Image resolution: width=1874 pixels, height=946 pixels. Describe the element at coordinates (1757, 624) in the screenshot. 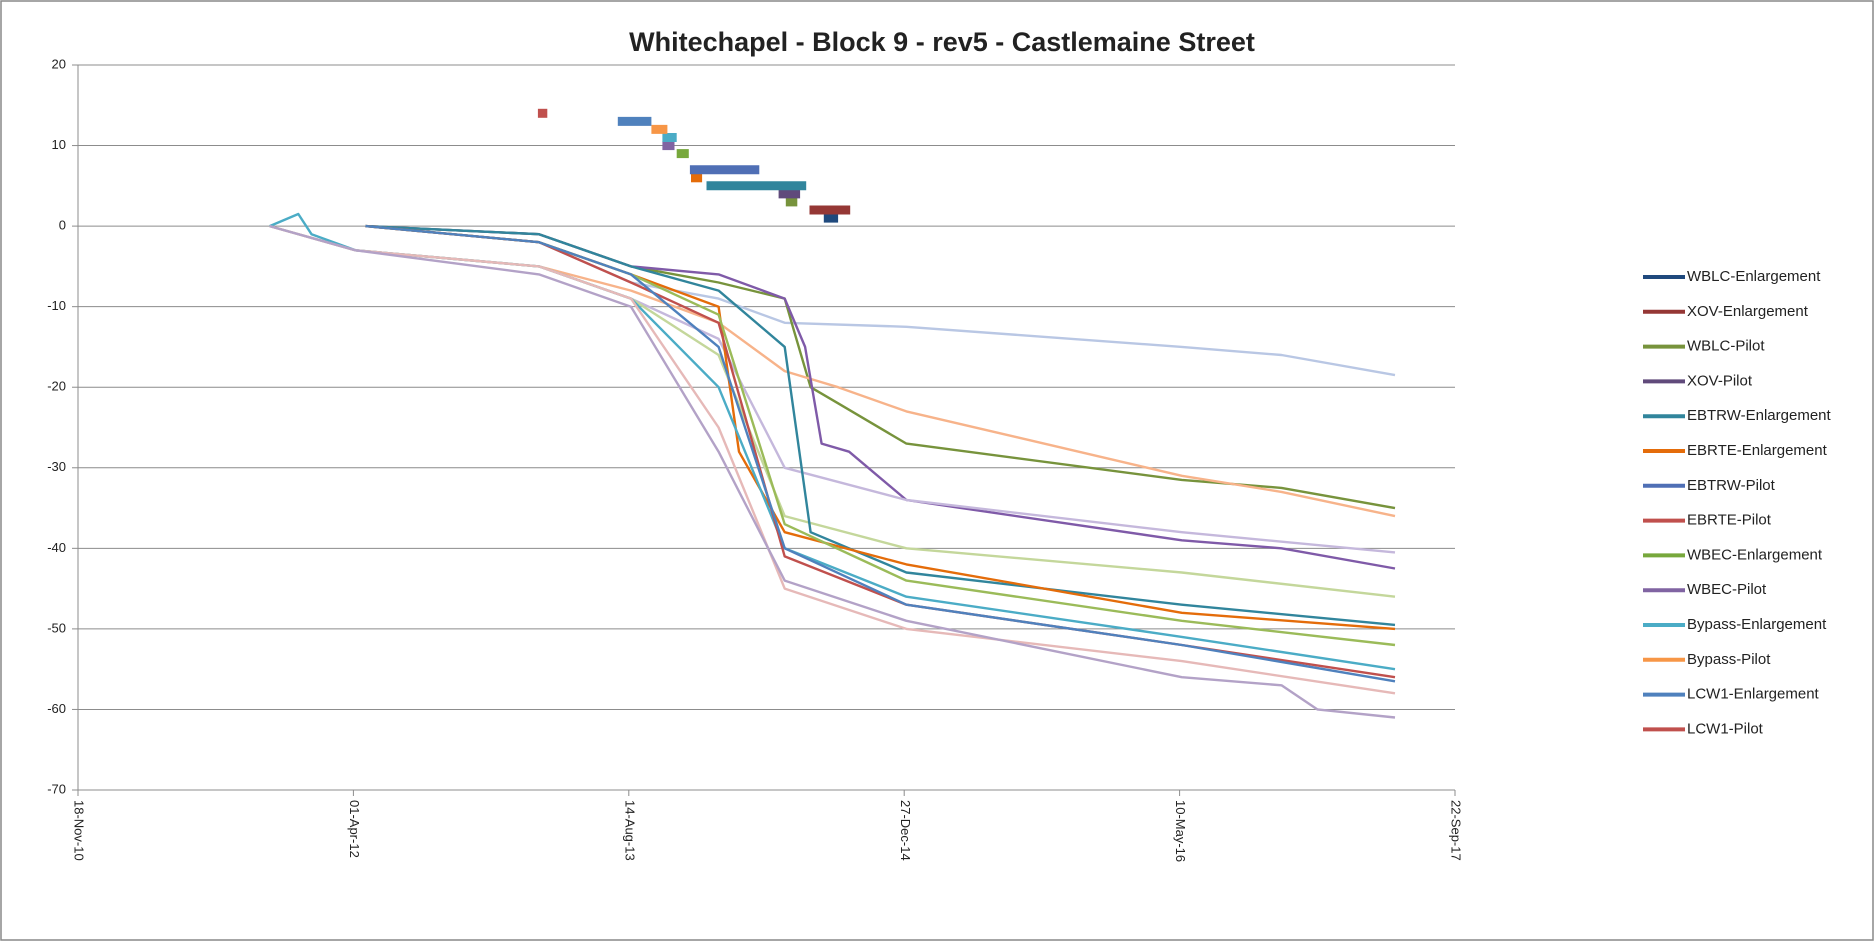

I see `legend-text: Bypass-Enlargement` at that location.